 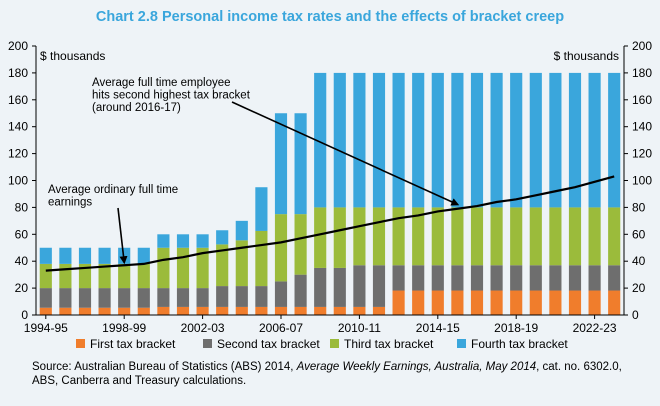 I want to click on annotation-text-line: (around 2016-17), so click(x=136, y=108).